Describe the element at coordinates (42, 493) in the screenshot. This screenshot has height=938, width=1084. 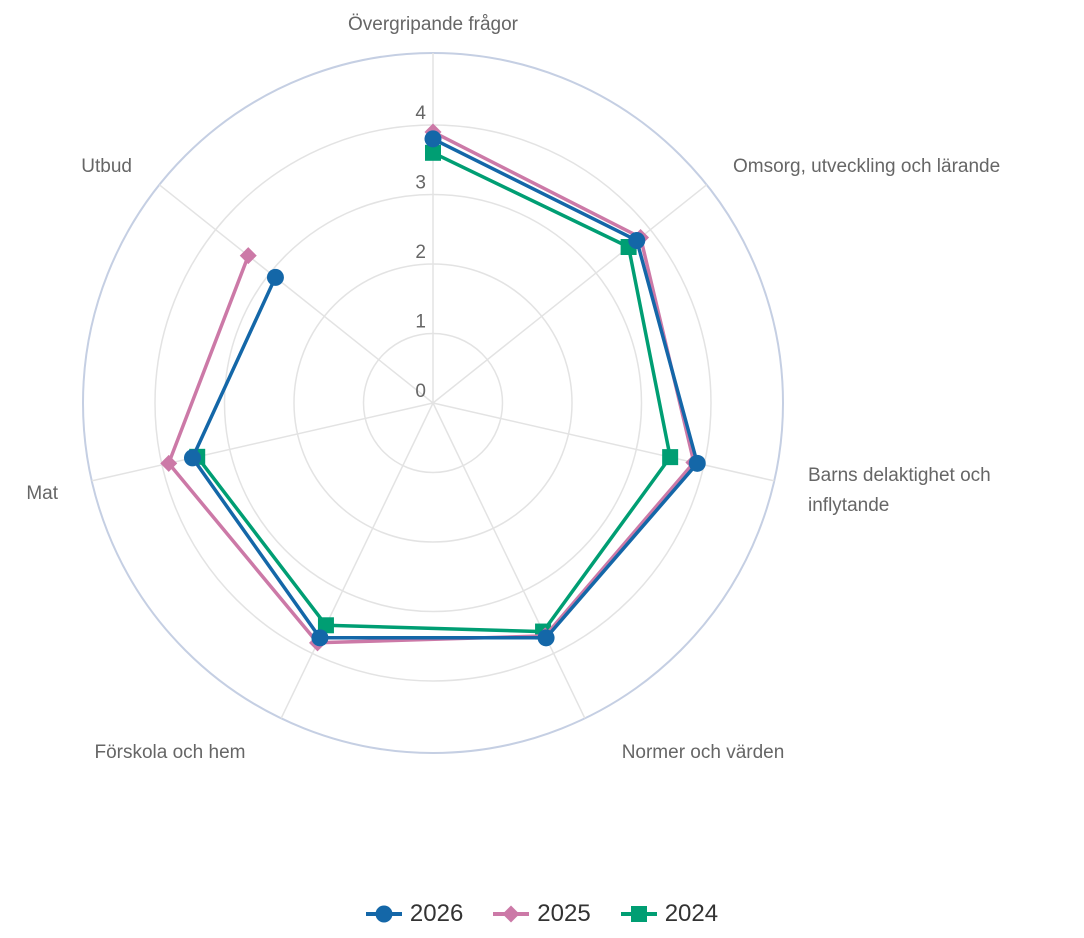
I see `category-label: Mat` at that location.